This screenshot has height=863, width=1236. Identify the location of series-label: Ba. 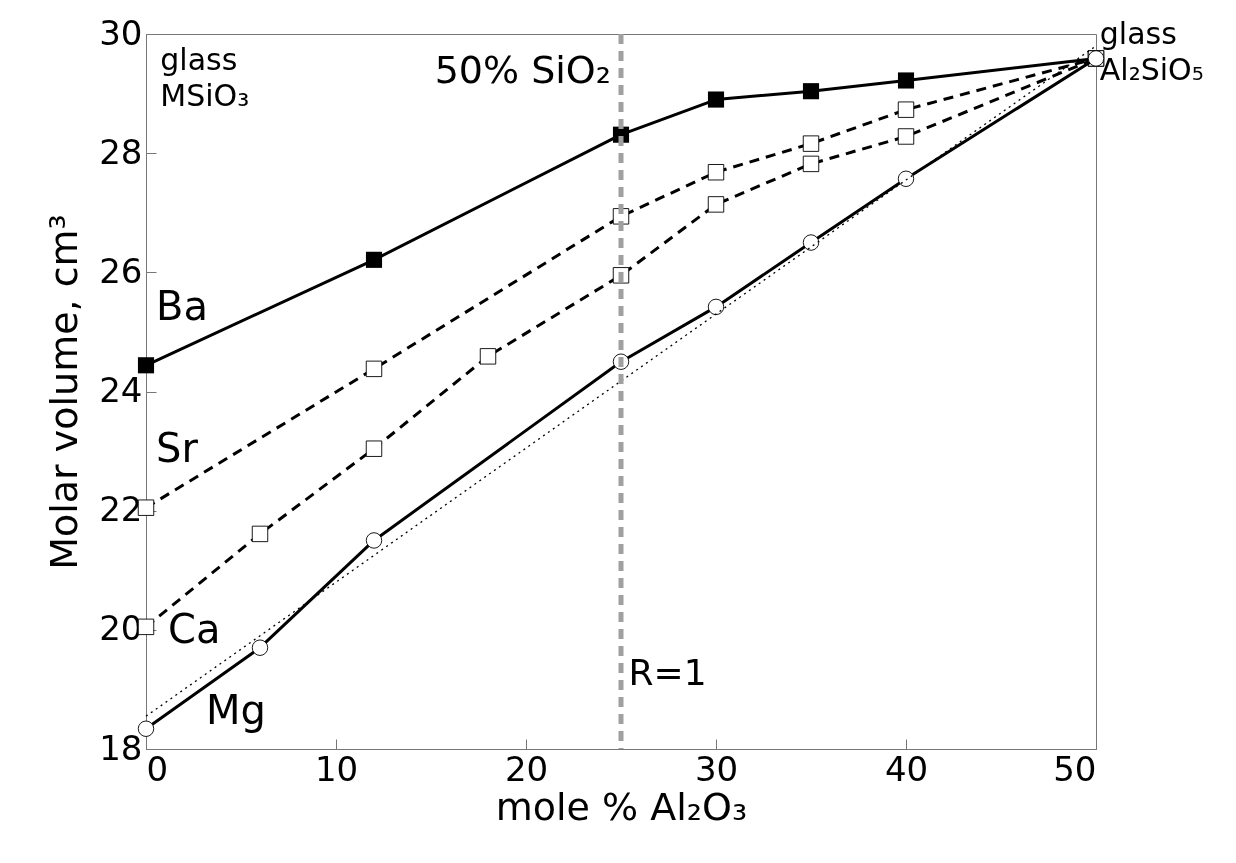
(182, 306).